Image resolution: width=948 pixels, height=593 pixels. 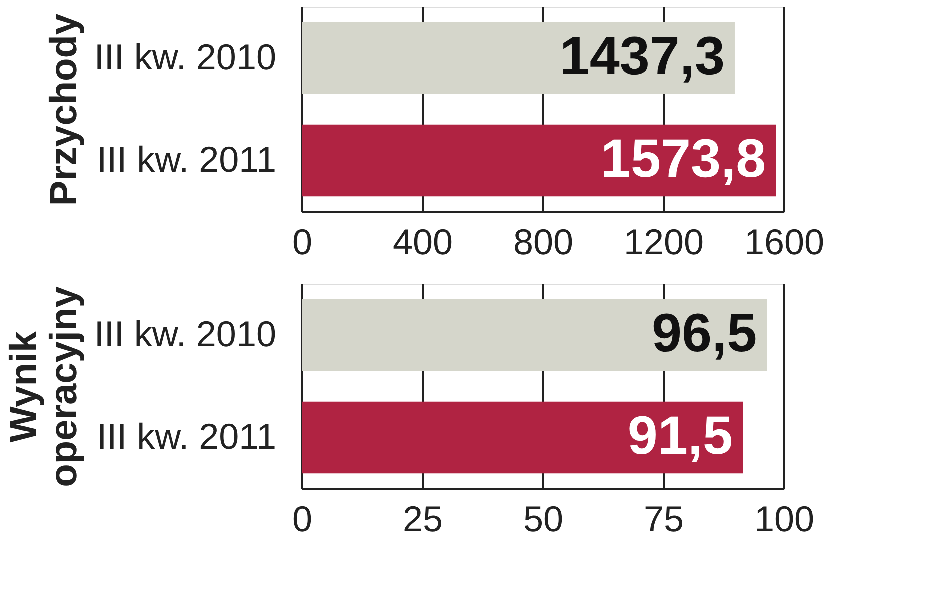 What do you see at coordinates (681, 436) in the screenshot?
I see `data-label: 91,5` at bounding box center [681, 436].